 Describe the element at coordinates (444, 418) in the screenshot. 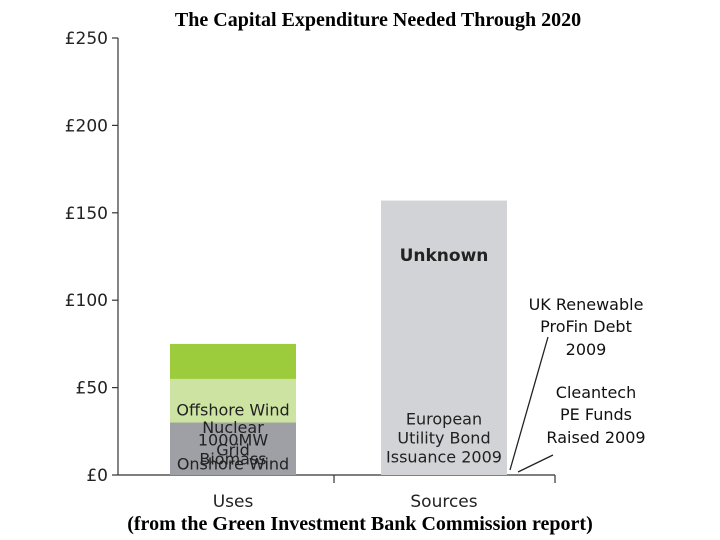

I see `segment-label: European` at that location.